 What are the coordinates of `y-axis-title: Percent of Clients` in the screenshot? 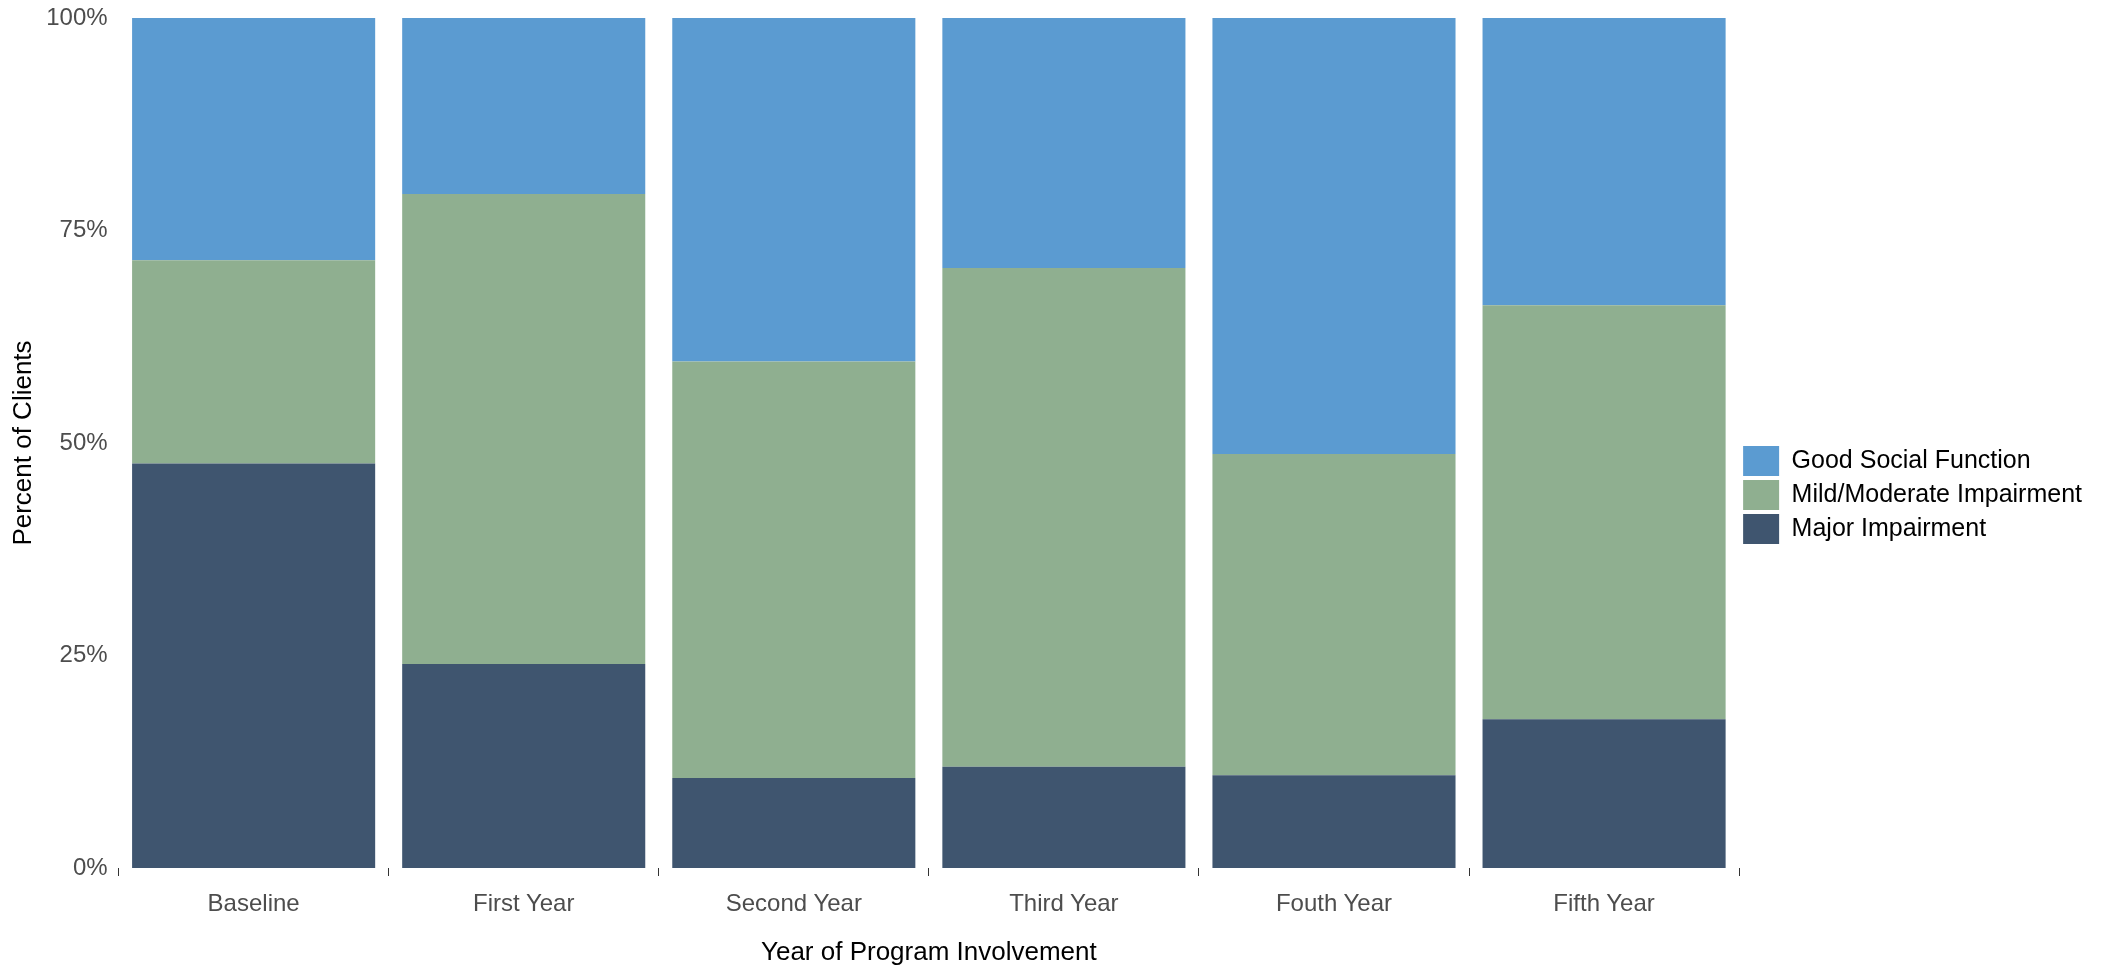 It's located at (21, 443).